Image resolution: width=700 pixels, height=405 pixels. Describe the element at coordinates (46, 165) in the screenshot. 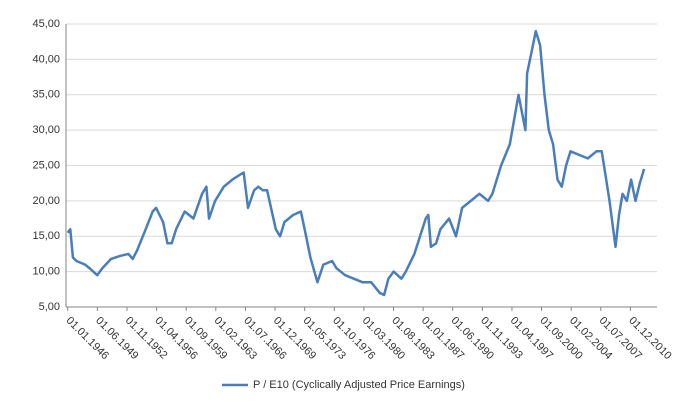

I see `y-tick-label: 25,00` at that location.